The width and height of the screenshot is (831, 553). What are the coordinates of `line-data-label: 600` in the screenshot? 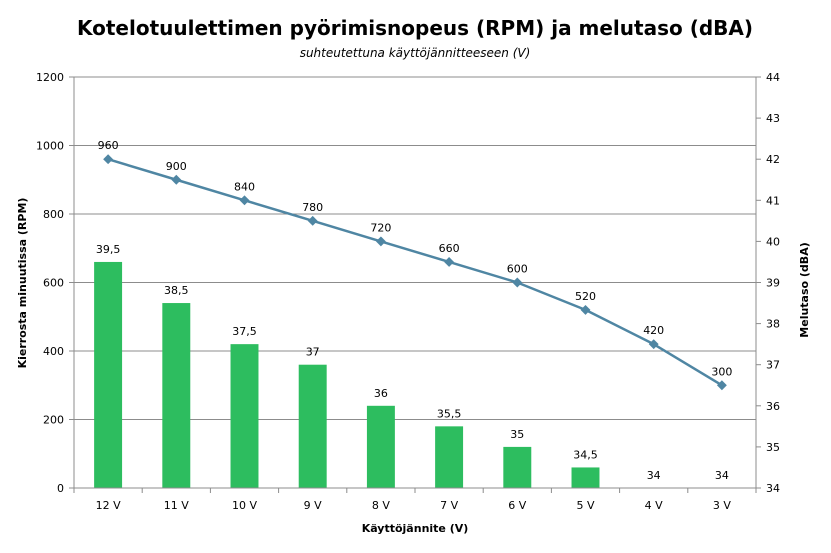 It's located at (517, 269).